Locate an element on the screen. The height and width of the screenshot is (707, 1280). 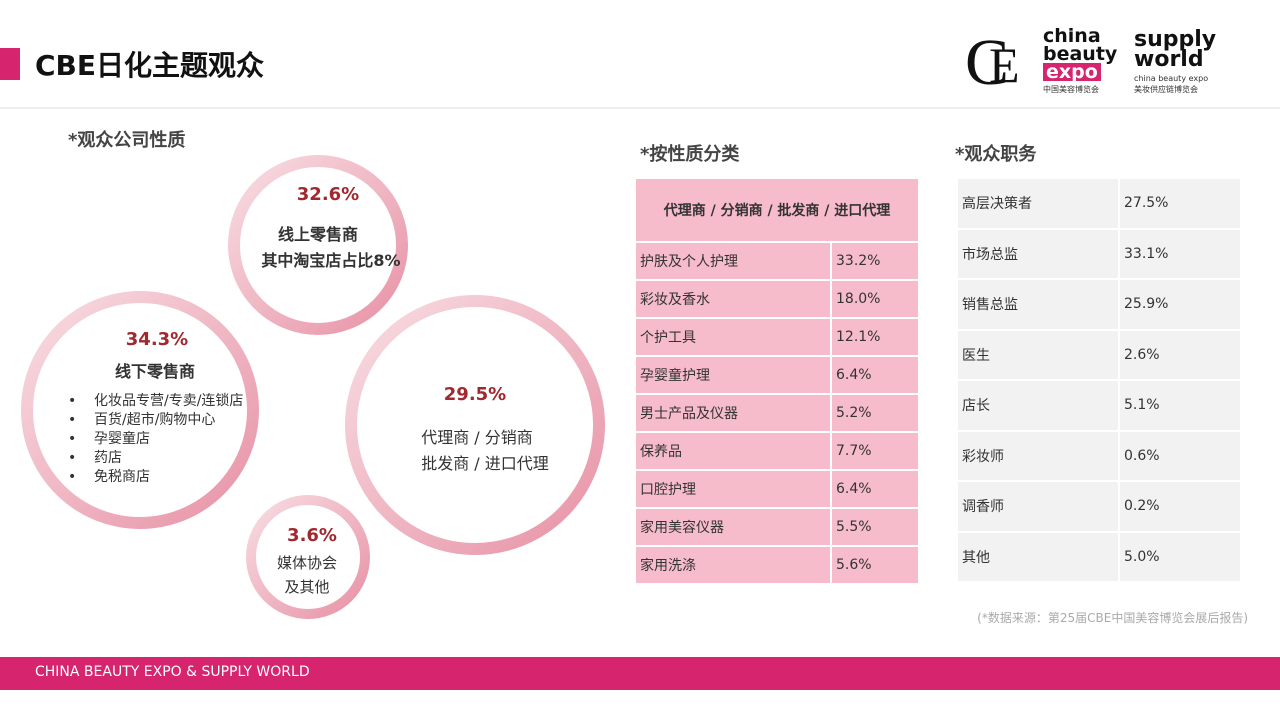
cell: 其他 is located at coordinates (1038, 556).